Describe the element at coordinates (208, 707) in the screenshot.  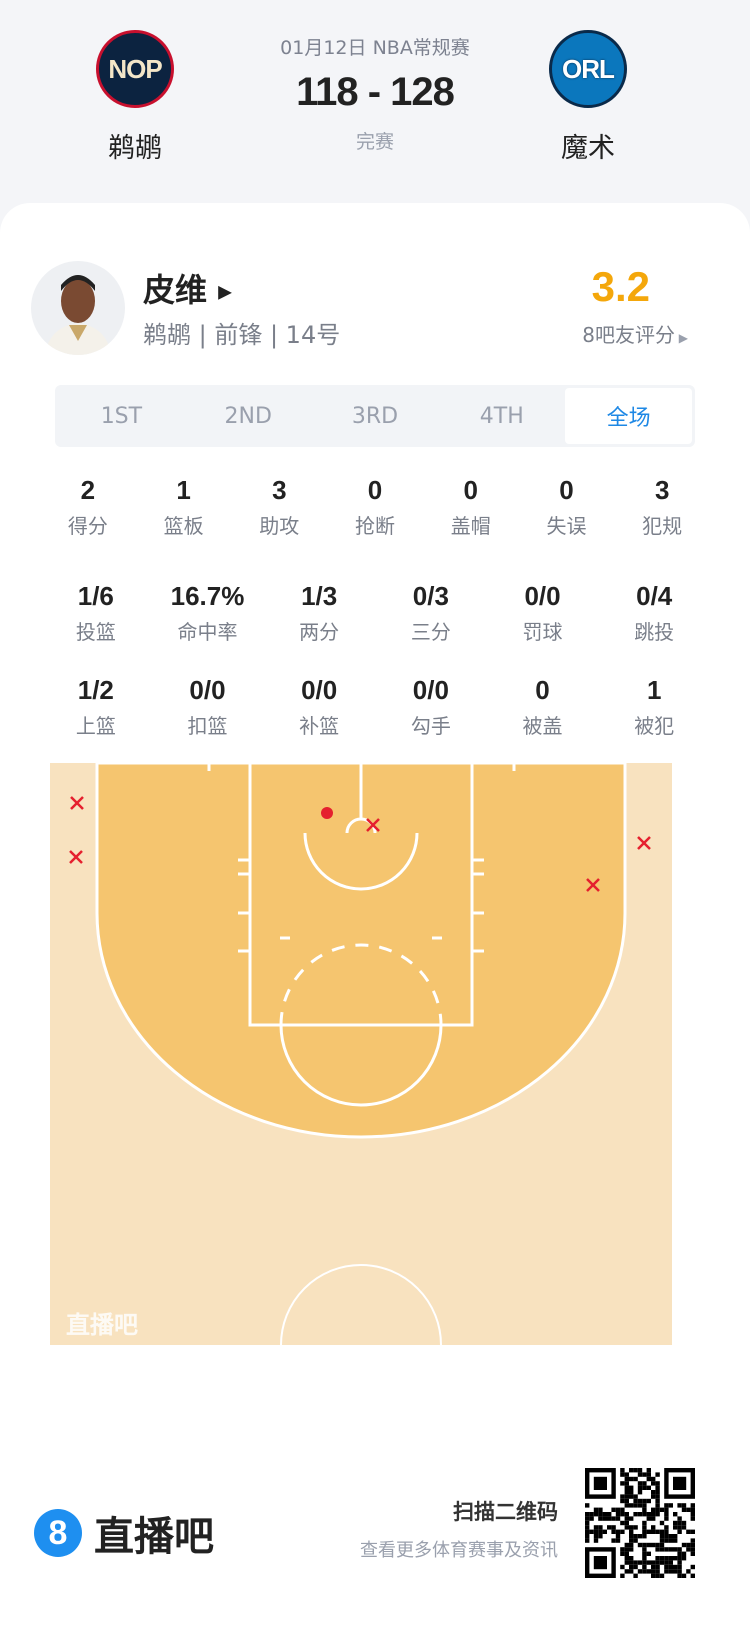
I see `stat-item: 0/0 扣篮` at that location.